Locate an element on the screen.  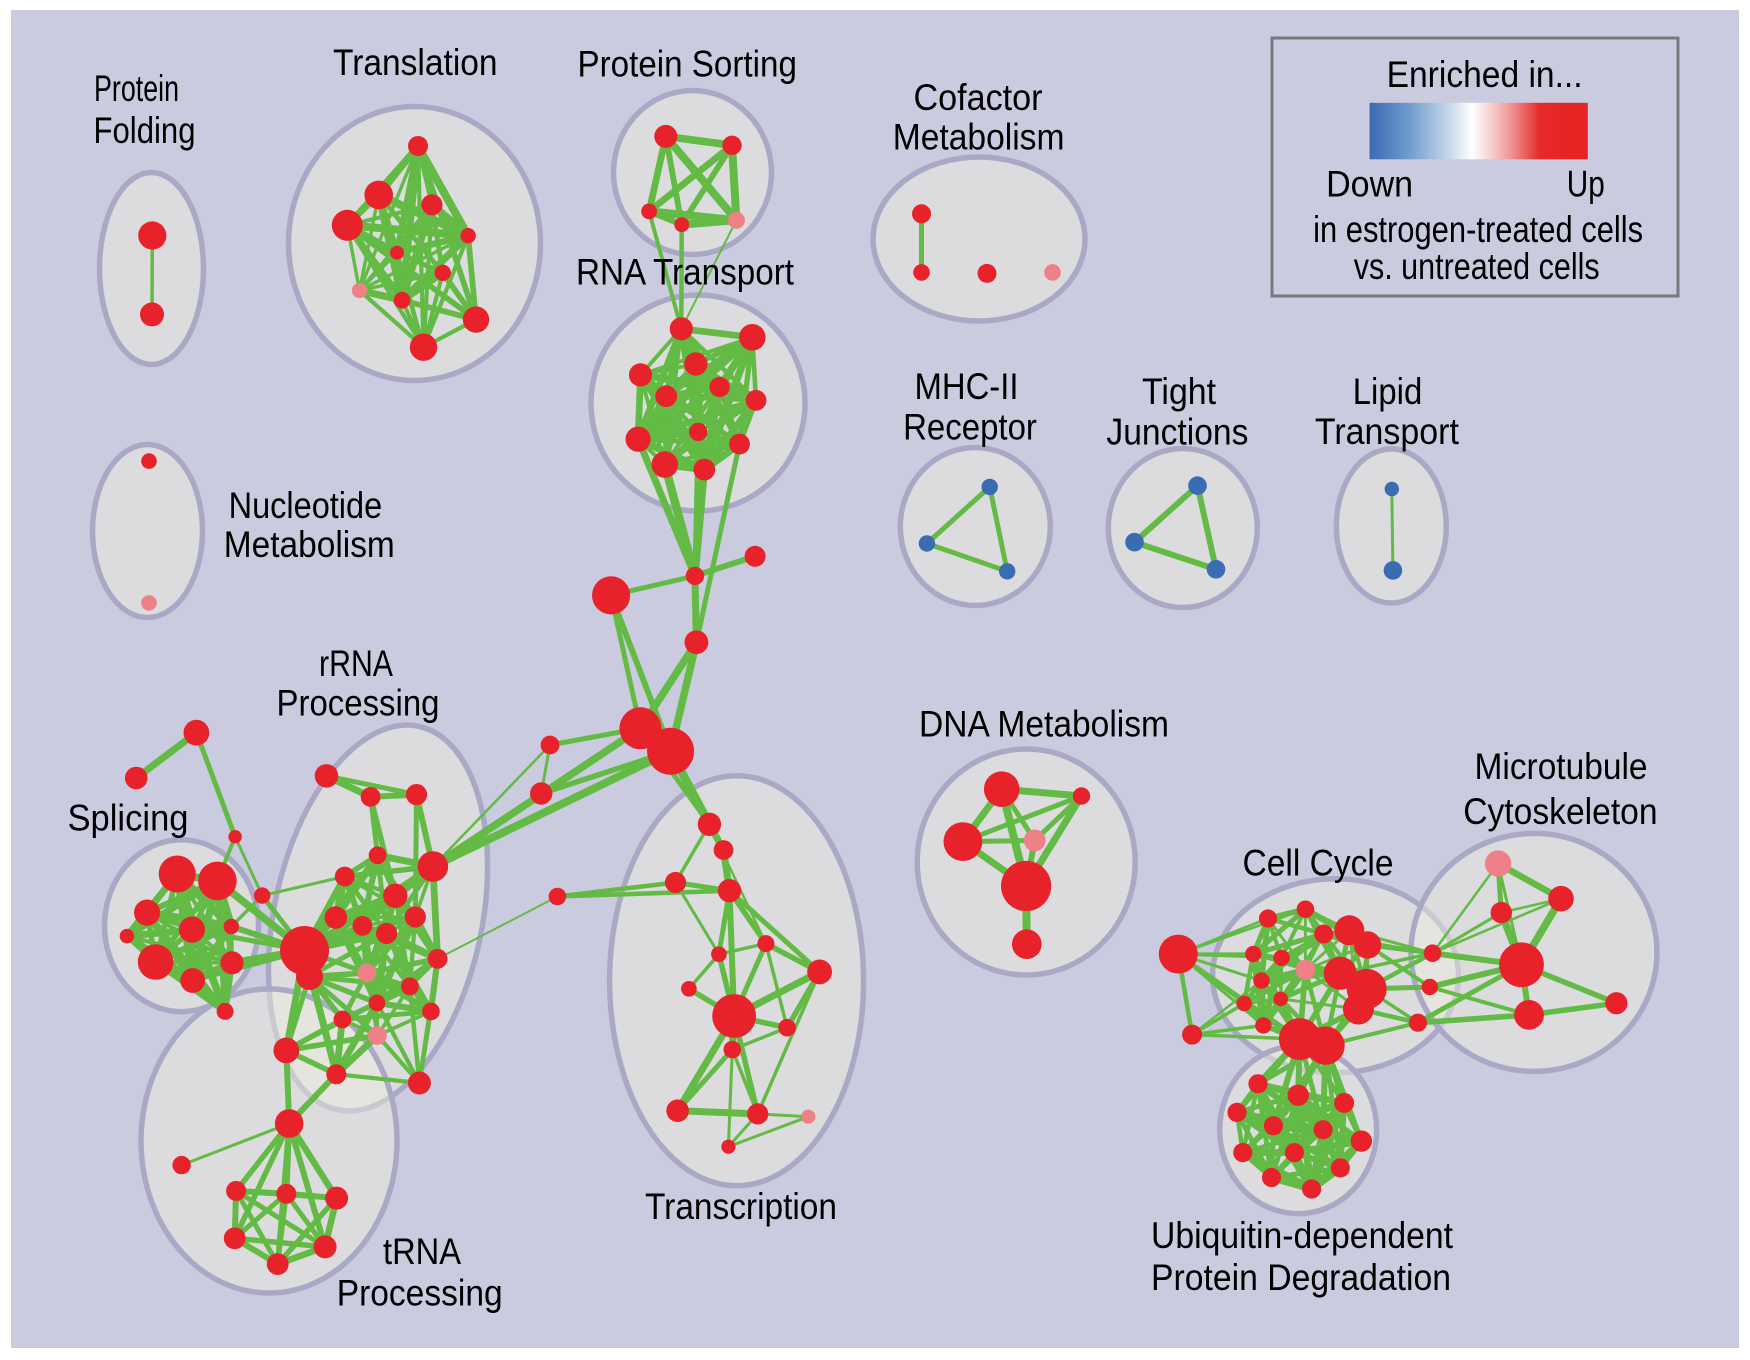
svg-text: Protein is located at coordinates (136, 88).